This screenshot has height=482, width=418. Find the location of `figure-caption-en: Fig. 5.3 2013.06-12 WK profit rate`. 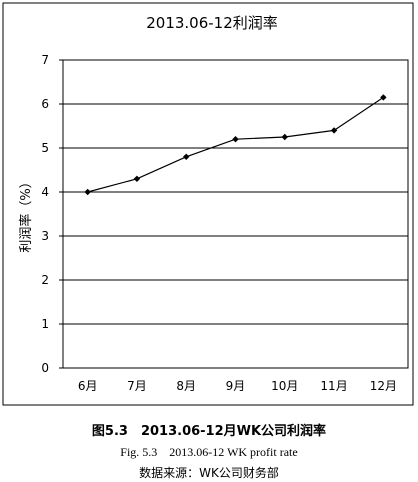

figure-caption-en: Fig. 5.3 2013.06-12 WK profit rate is located at coordinates (209, 452).